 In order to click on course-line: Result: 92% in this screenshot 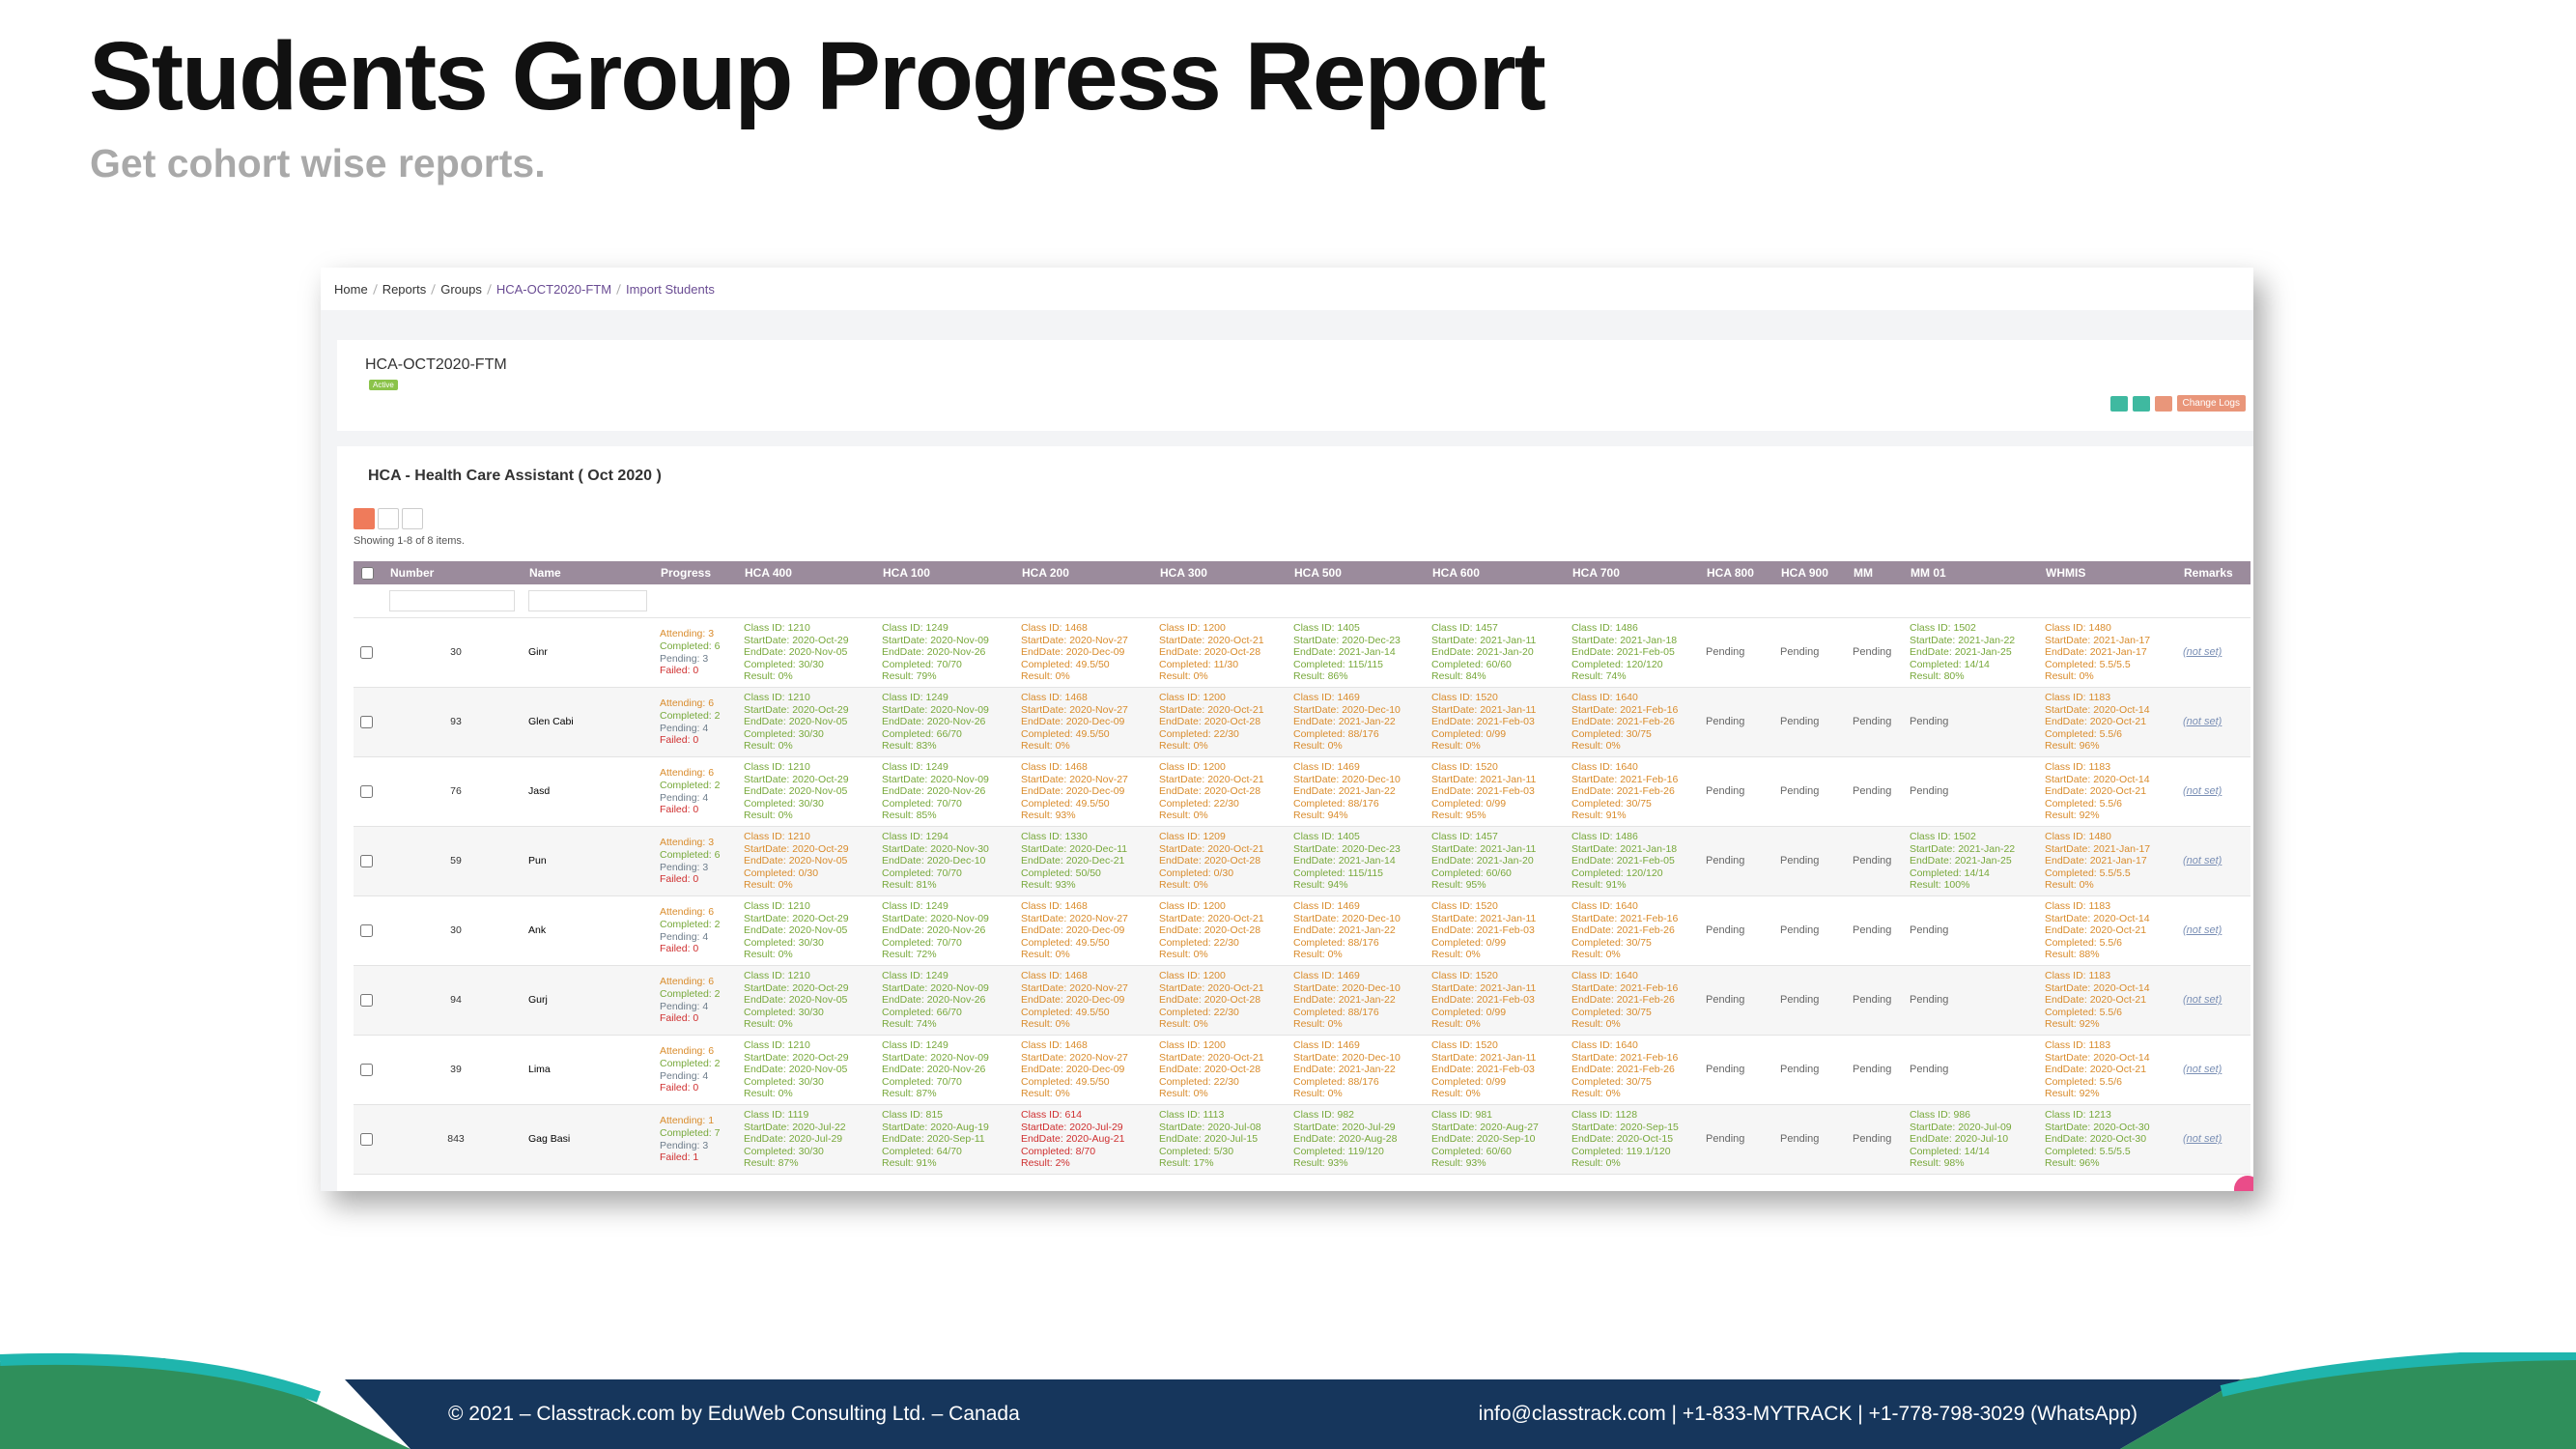, I will do `click(2072, 816)`.